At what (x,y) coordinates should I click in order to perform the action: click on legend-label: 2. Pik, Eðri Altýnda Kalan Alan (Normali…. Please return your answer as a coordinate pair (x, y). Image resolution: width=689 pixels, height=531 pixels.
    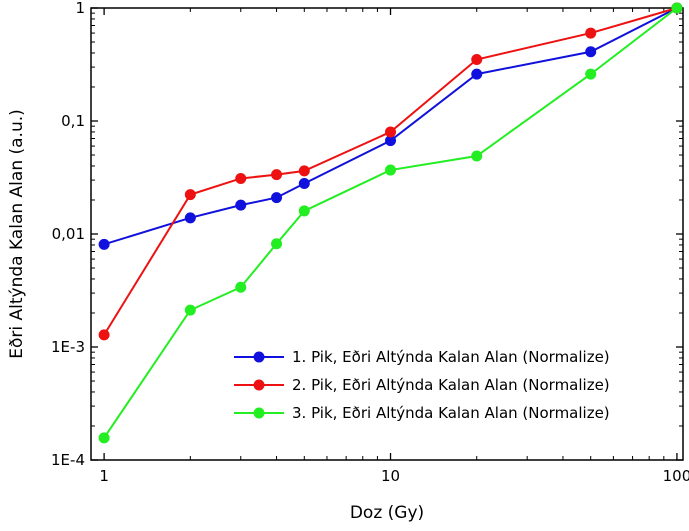
    Looking at the image, I should click on (451, 385).